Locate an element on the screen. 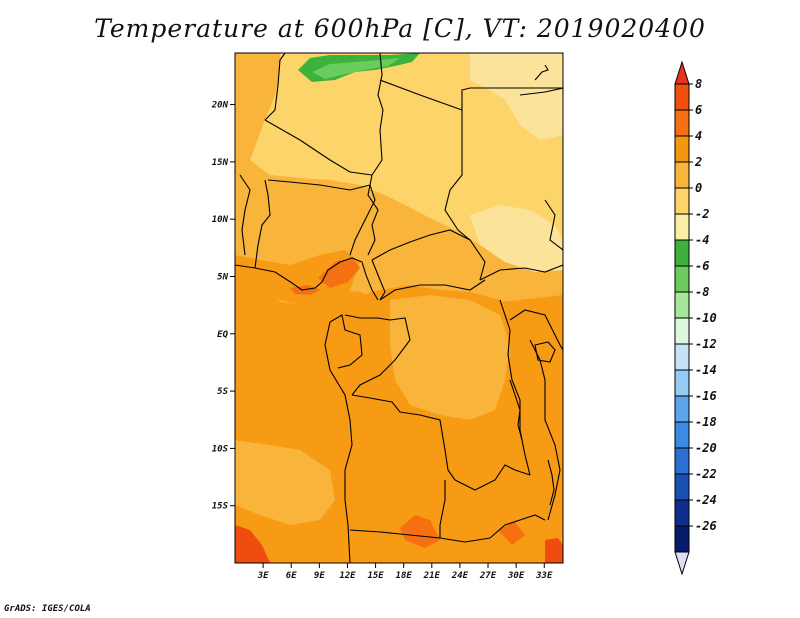  border-sudan-southsudan is located at coordinates (521, 272).